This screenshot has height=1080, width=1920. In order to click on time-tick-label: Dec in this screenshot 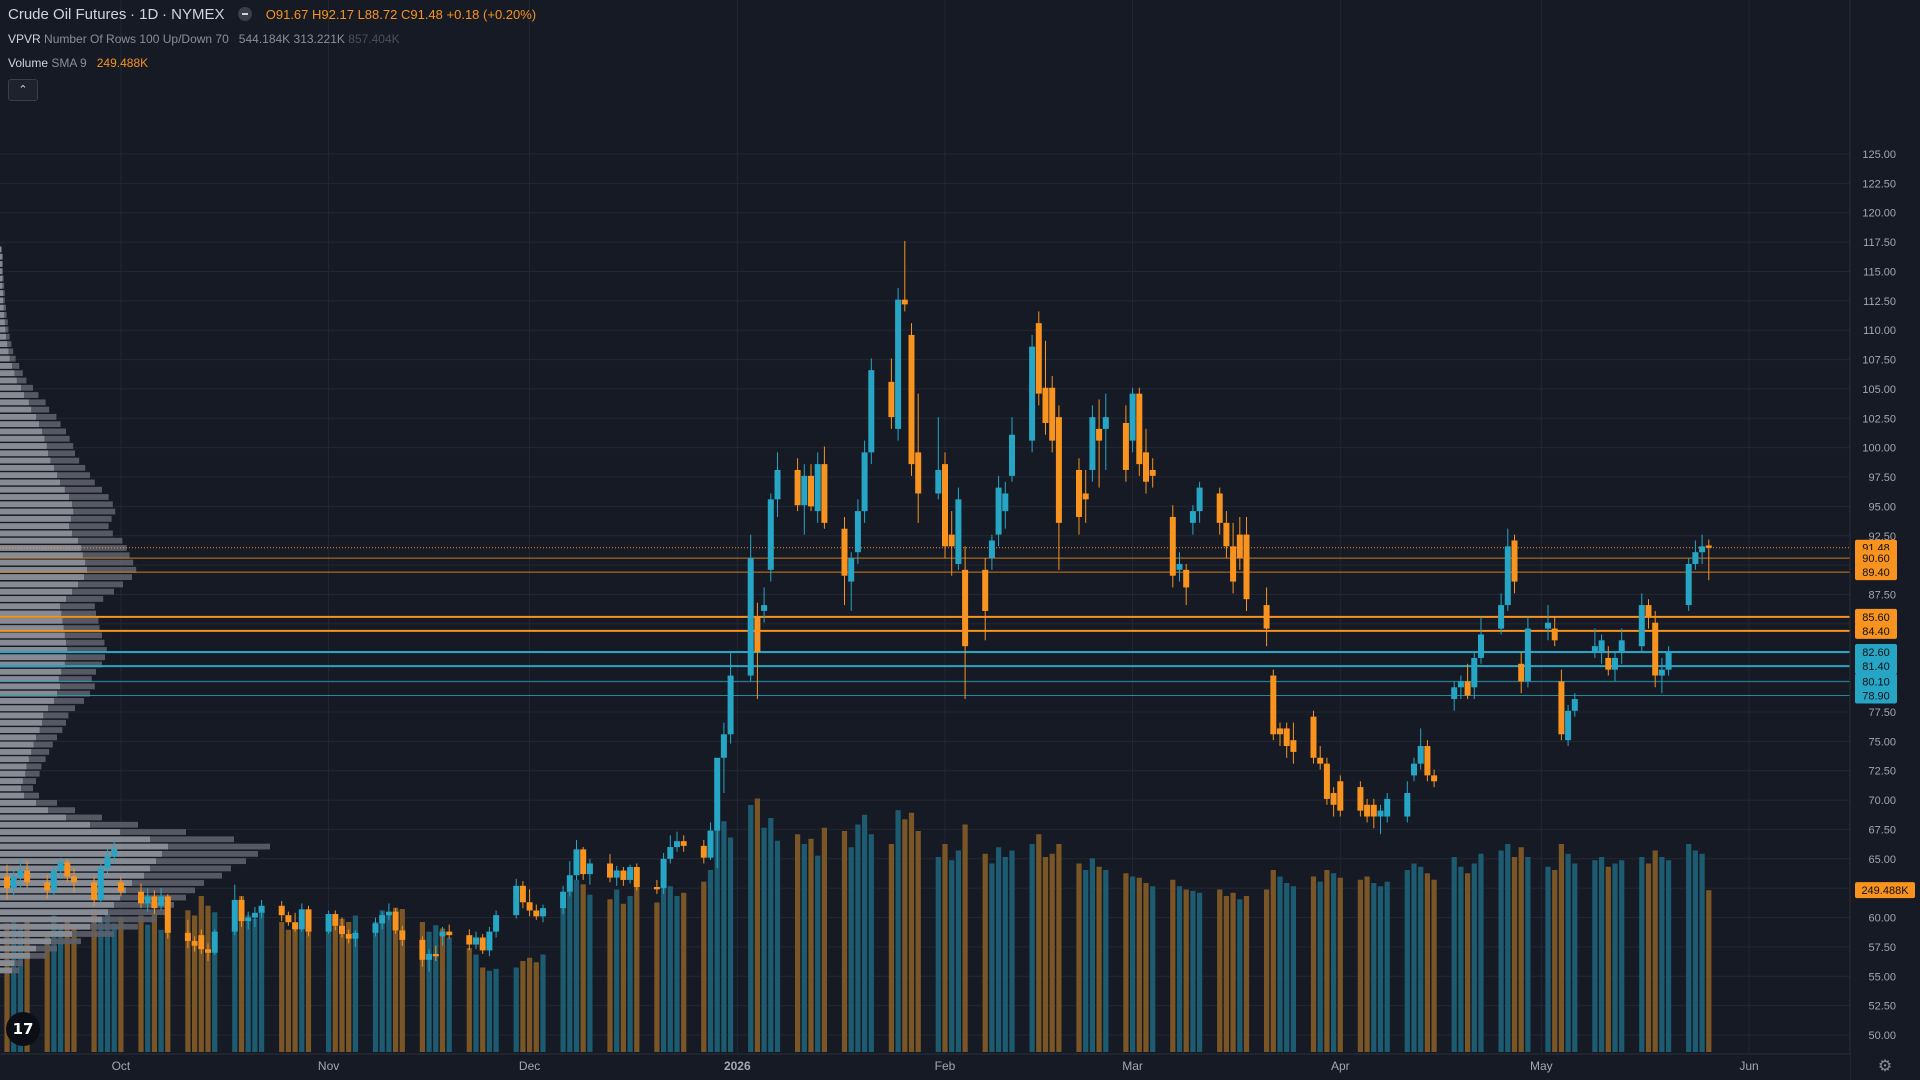, I will do `click(529, 1066)`.